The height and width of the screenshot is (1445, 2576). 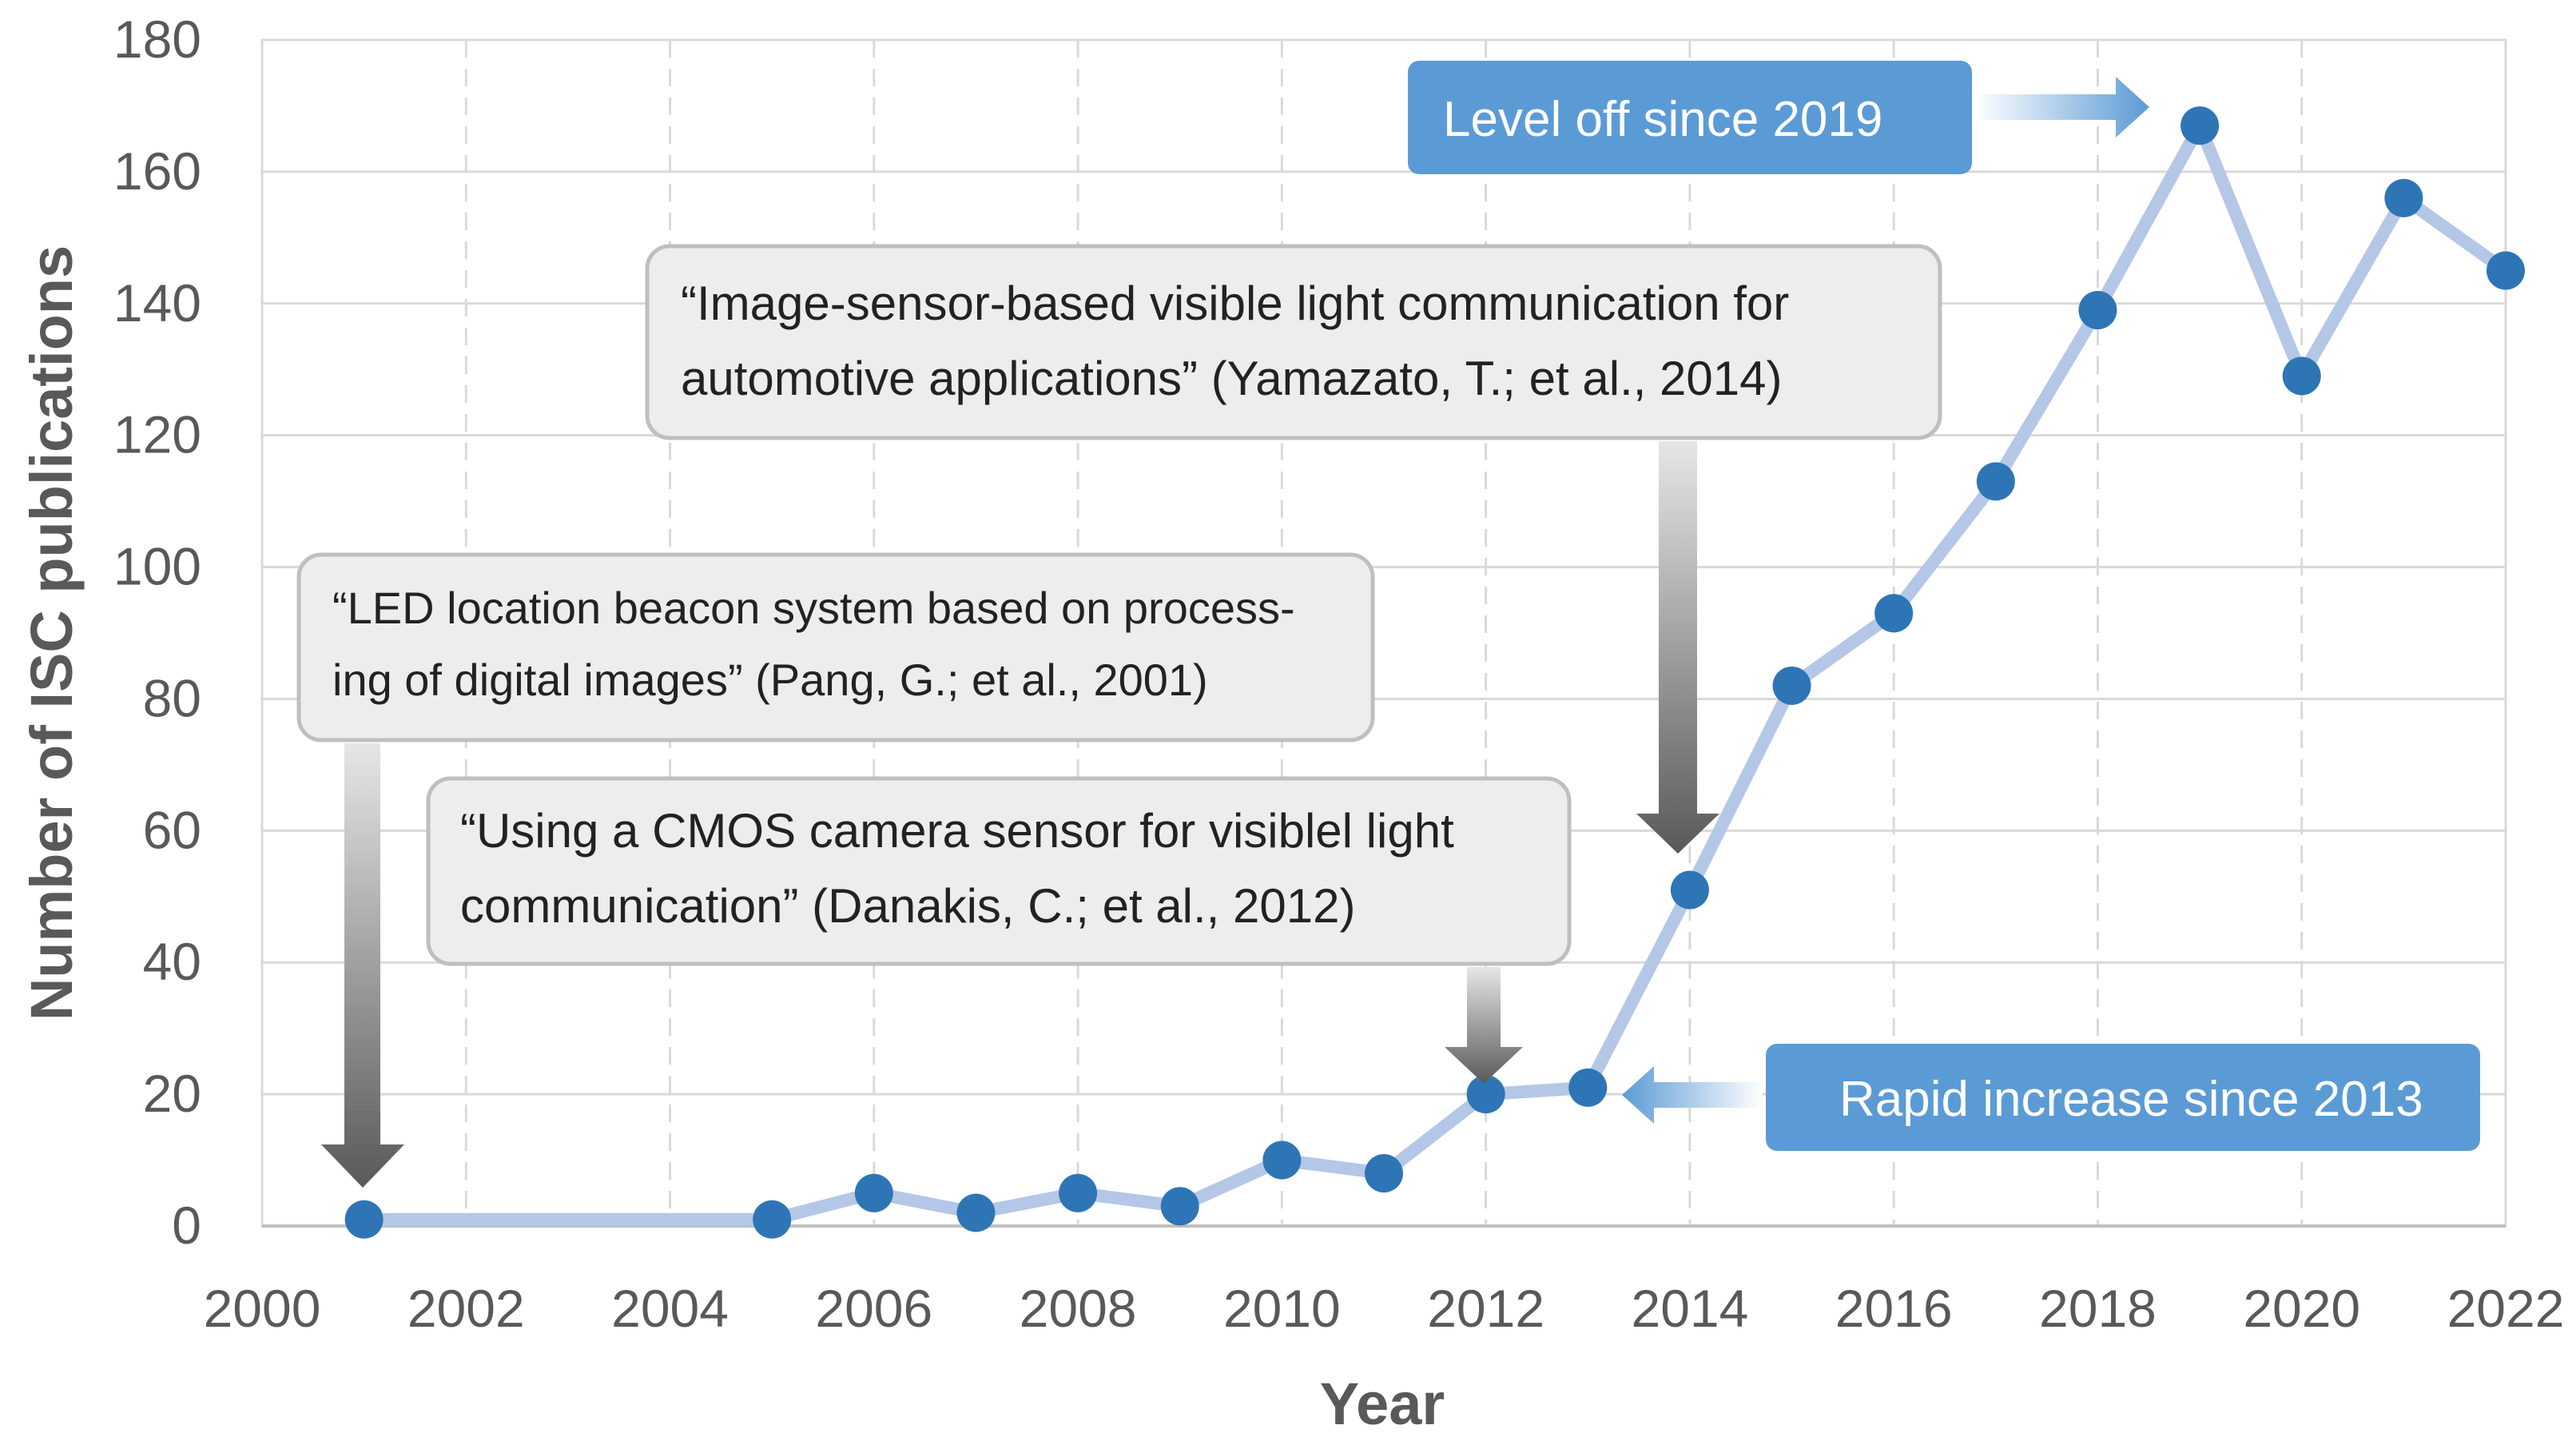 What do you see at coordinates (1485, 1308) in the screenshot?
I see `x-tick-label: 2012` at bounding box center [1485, 1308].